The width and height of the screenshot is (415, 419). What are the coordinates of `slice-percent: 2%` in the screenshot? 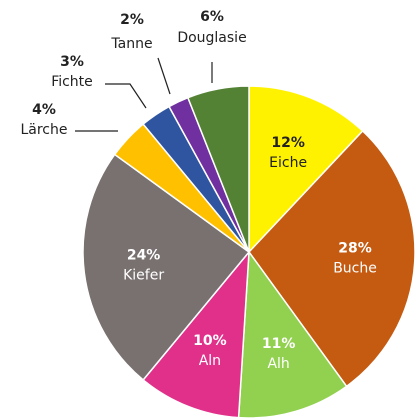 It's located at (132, 20).